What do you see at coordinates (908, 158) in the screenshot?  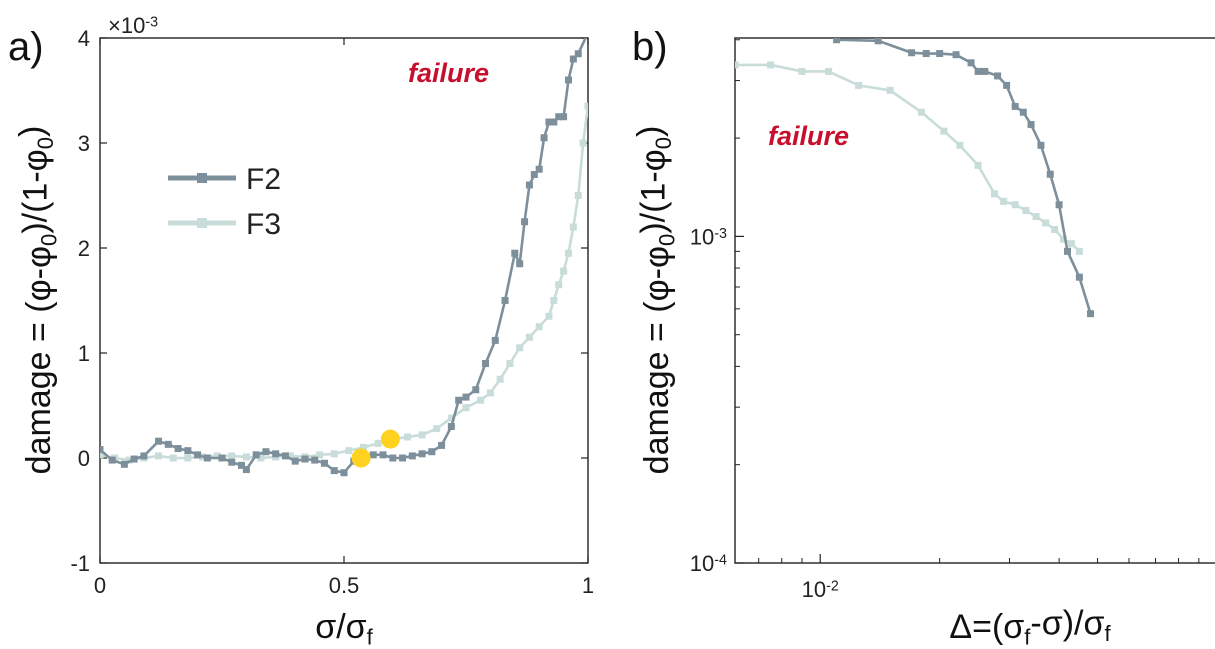 I see `series-line-b-f3` at bounding box center [908, 158].